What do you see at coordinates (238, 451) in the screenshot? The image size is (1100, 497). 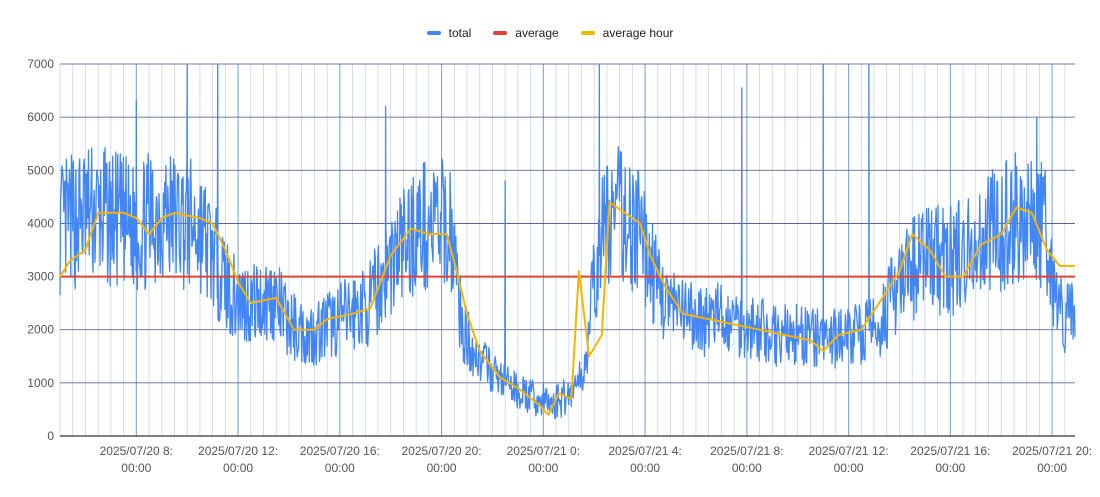 I see `x-tick-label-line: 2025/07/20 12:` at bounding box center [238, 451].